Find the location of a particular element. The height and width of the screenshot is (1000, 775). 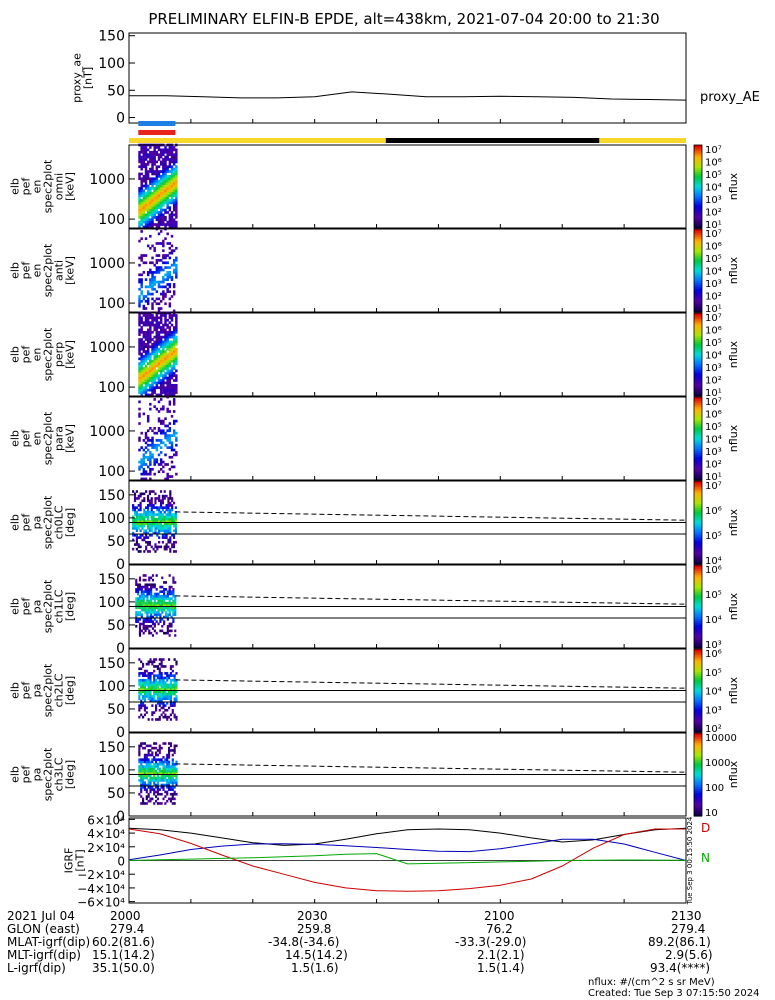

spec_perp-colorbar-tick-label: 10⁷ is located at coordinates (713, 318).